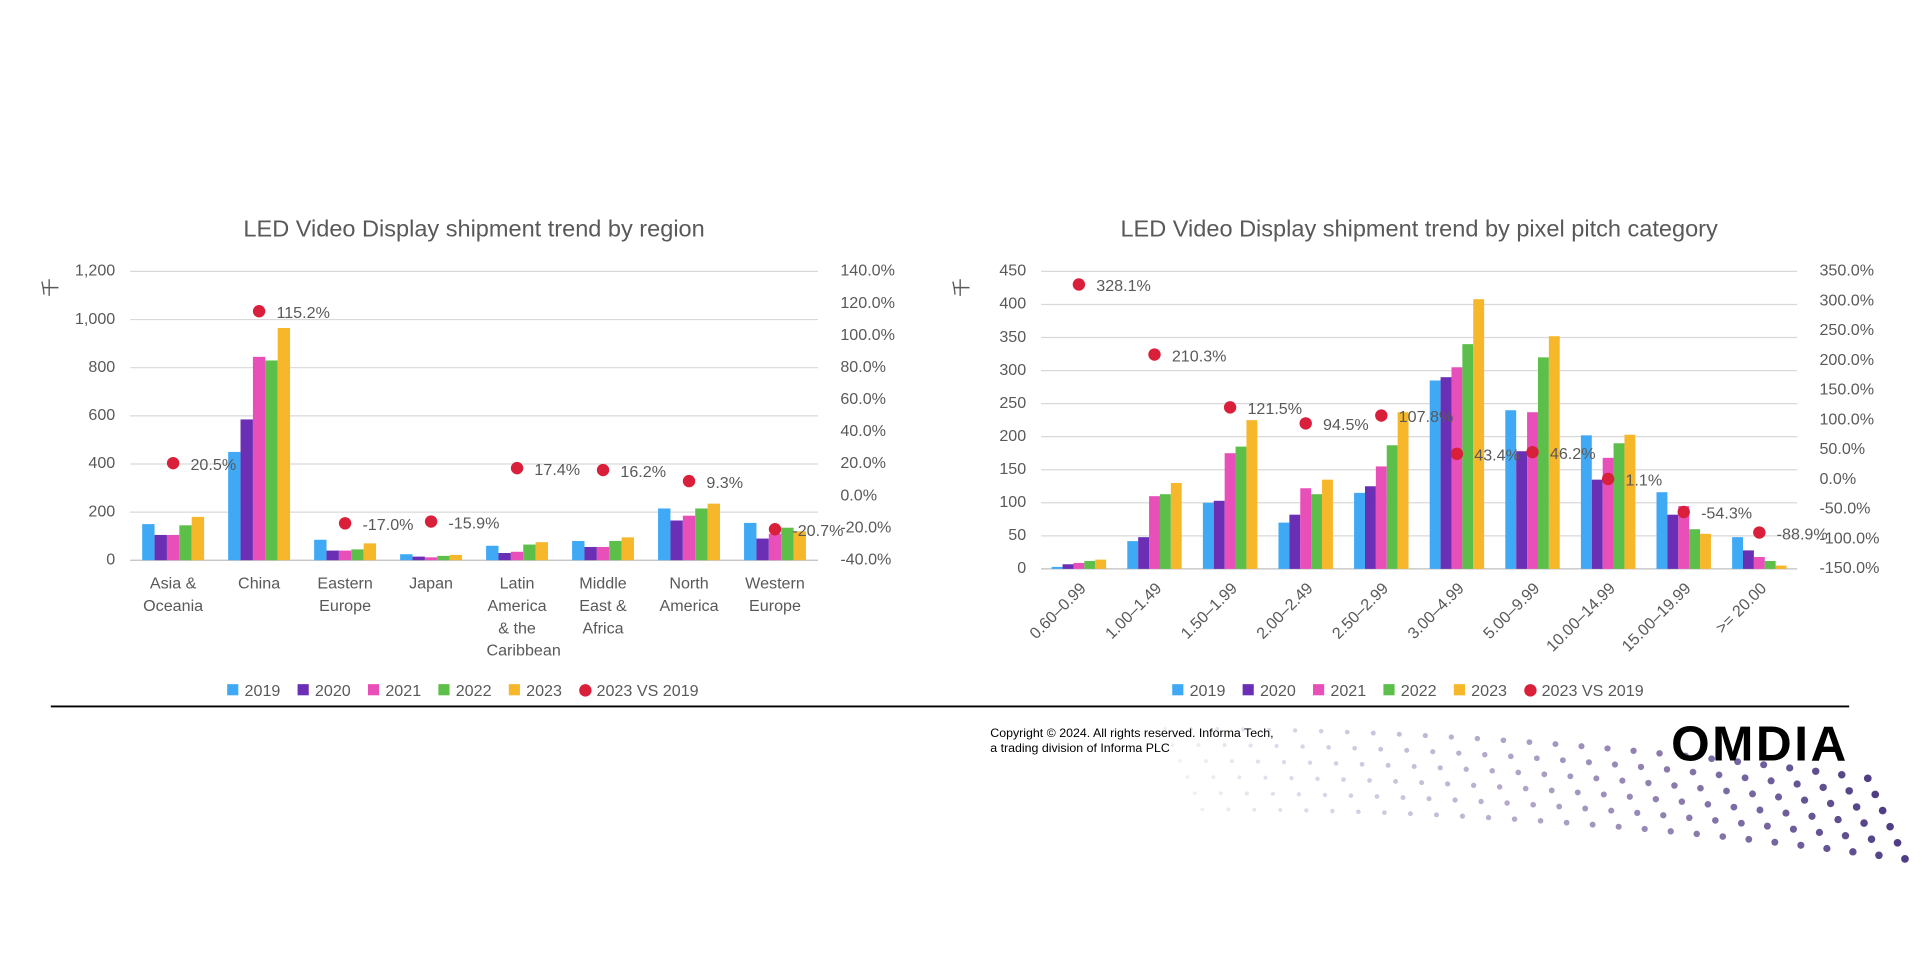 This screenshot has height=961, width=1921. I want to click on value-label: 43.4%, so click(1497, 456).